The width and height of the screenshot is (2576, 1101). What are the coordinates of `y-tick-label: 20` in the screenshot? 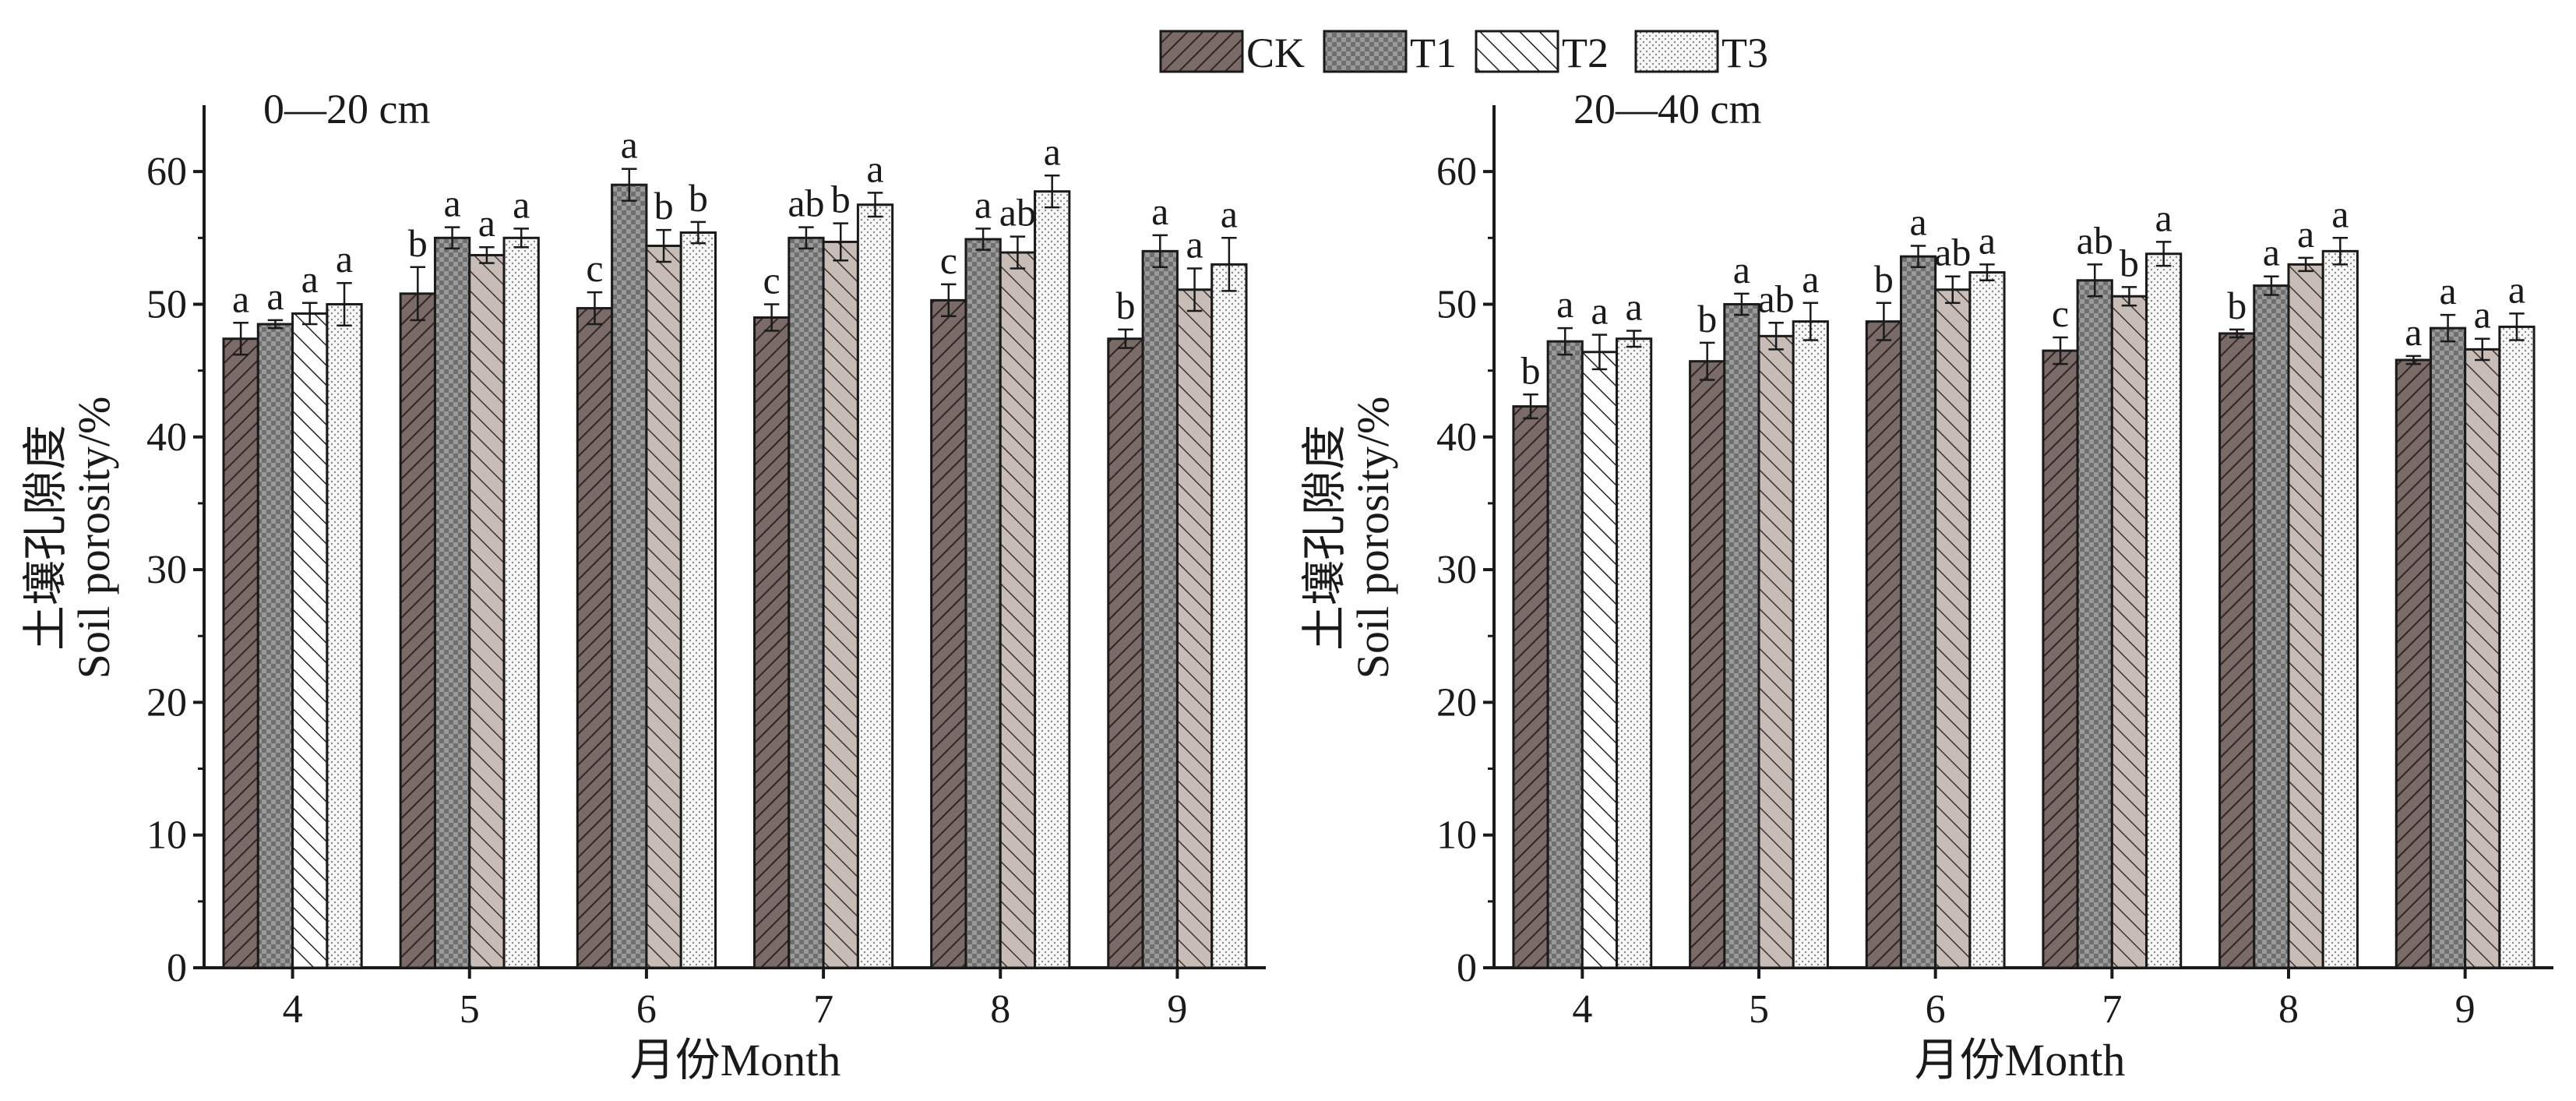 It's located at (1456, 702).